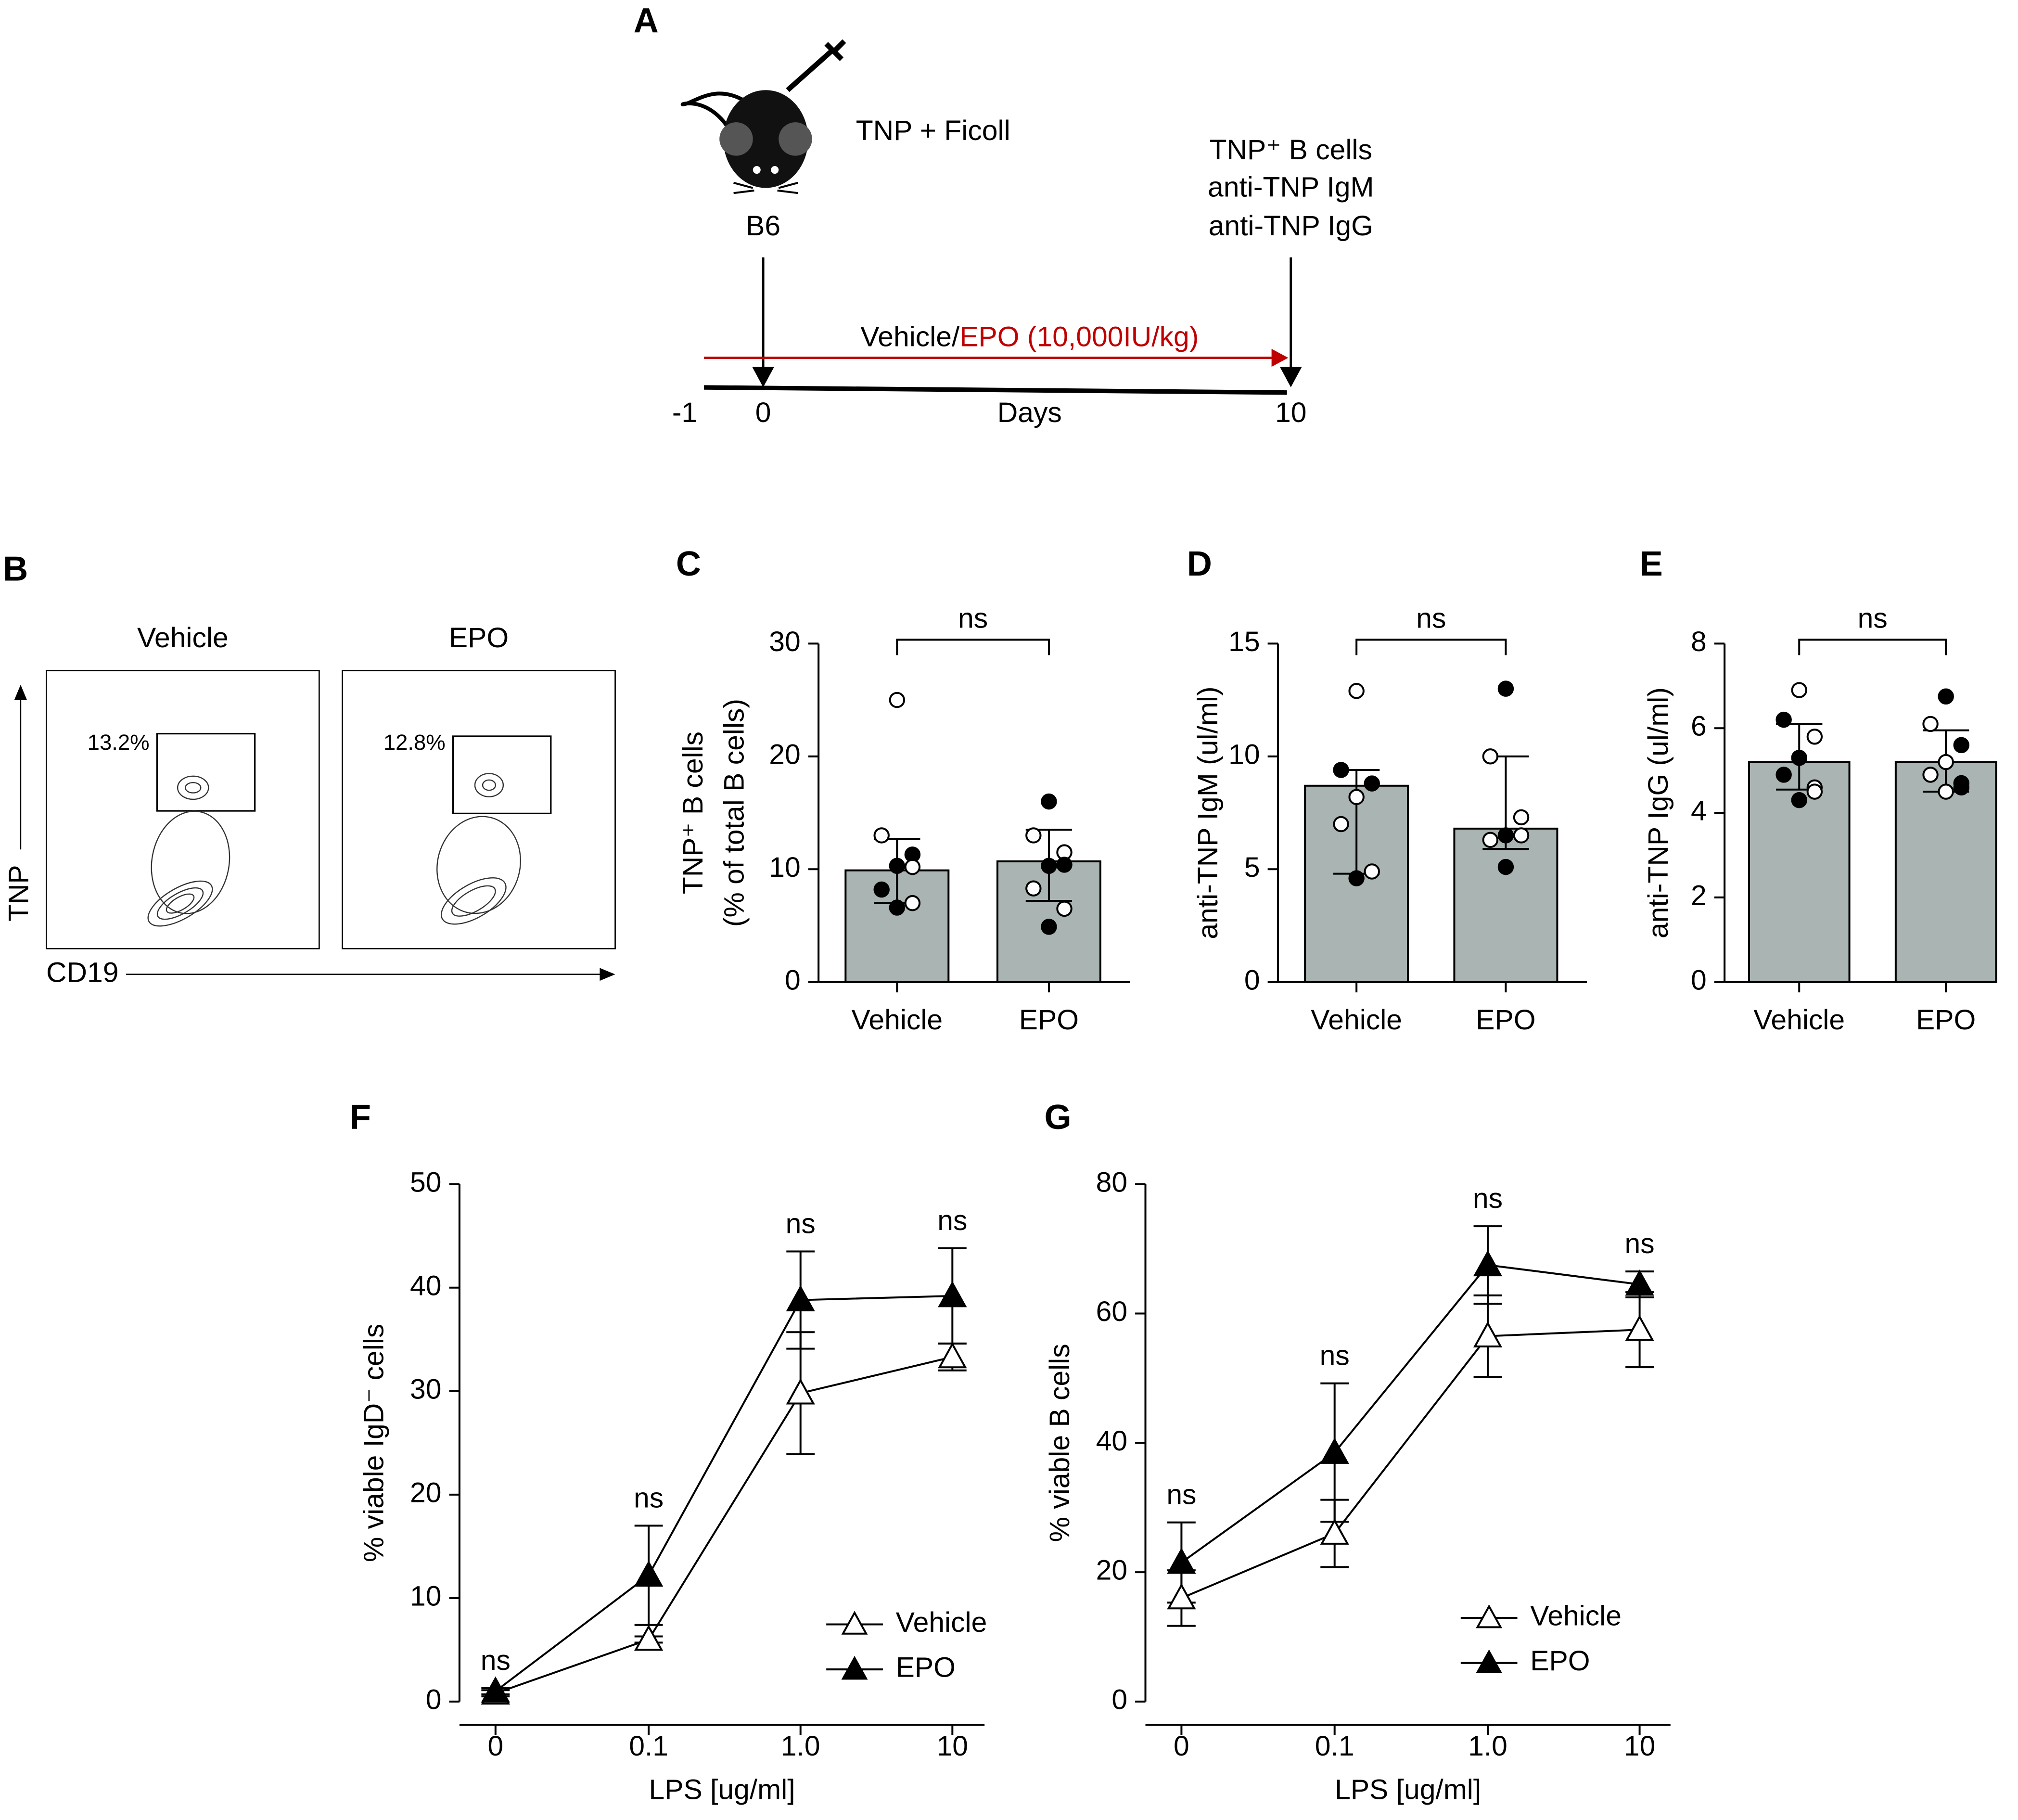 The image size is (2018, 1820). What do you see at coordinates (1252, 868) in the screenshot?
I see `y-tick-label: 5` at bounding box center [1252, 868].